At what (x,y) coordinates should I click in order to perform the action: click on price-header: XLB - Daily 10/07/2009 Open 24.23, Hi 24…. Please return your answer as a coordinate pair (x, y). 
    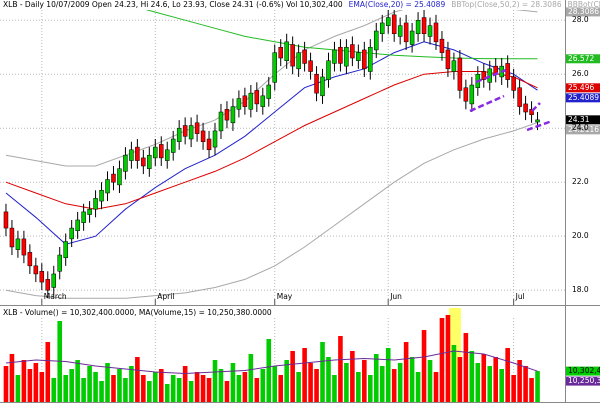
    Looking at the image, I should click on (301, 4).